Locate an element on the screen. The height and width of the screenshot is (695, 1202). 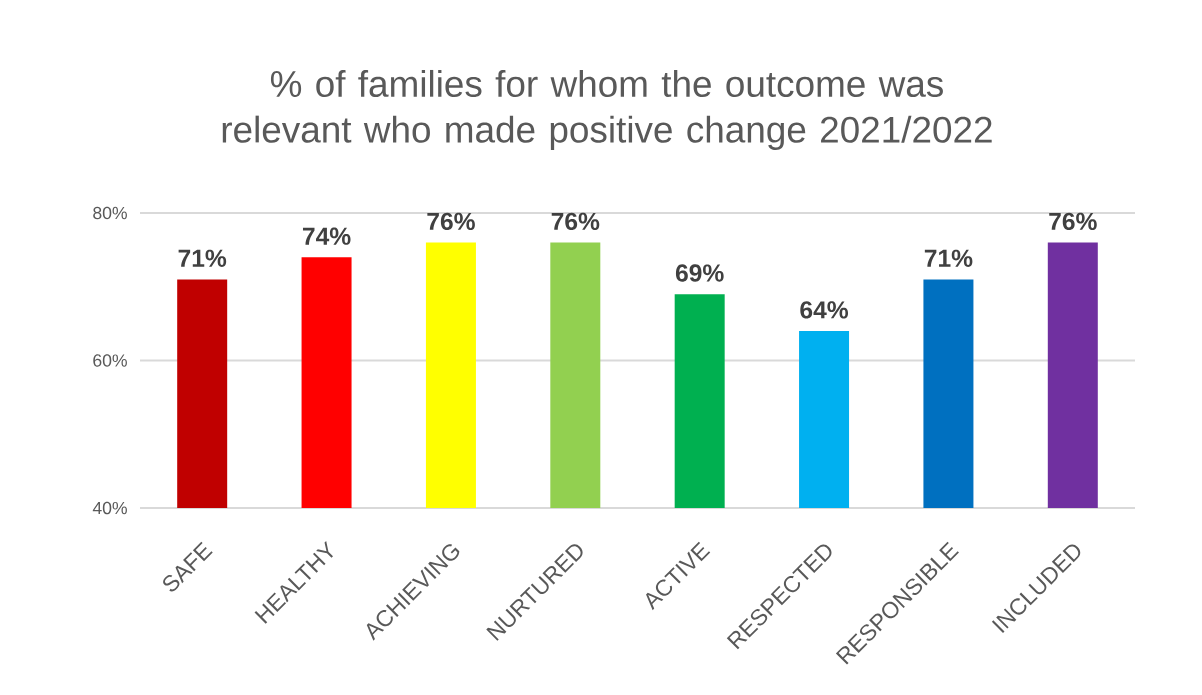
chart-title: % of families for whom the outcome was relevant who made positive change 2021/2022 is located at coordinates (607, 110).